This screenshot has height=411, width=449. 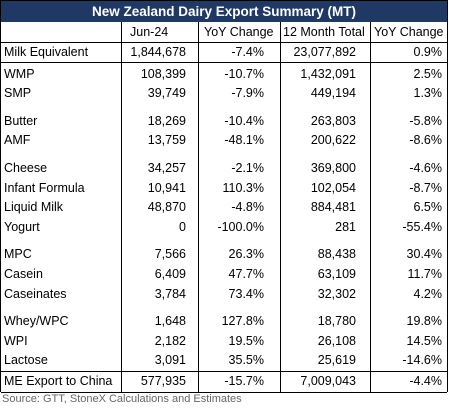 I want to click on cell: 2,182, so click(x=170, y=340).